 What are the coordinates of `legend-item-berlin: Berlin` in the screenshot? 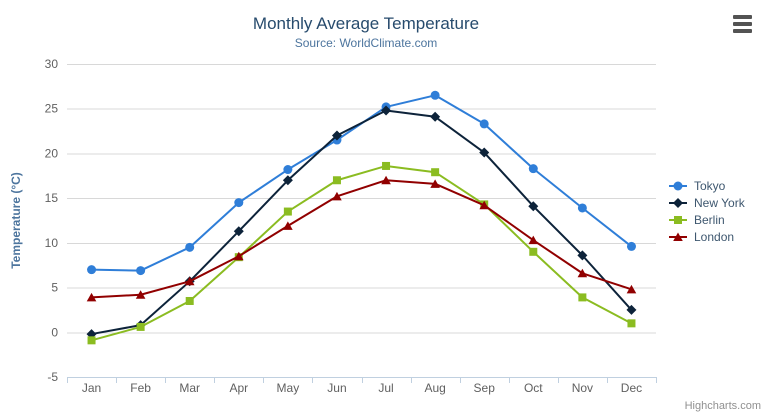 It's located at (706, 219).